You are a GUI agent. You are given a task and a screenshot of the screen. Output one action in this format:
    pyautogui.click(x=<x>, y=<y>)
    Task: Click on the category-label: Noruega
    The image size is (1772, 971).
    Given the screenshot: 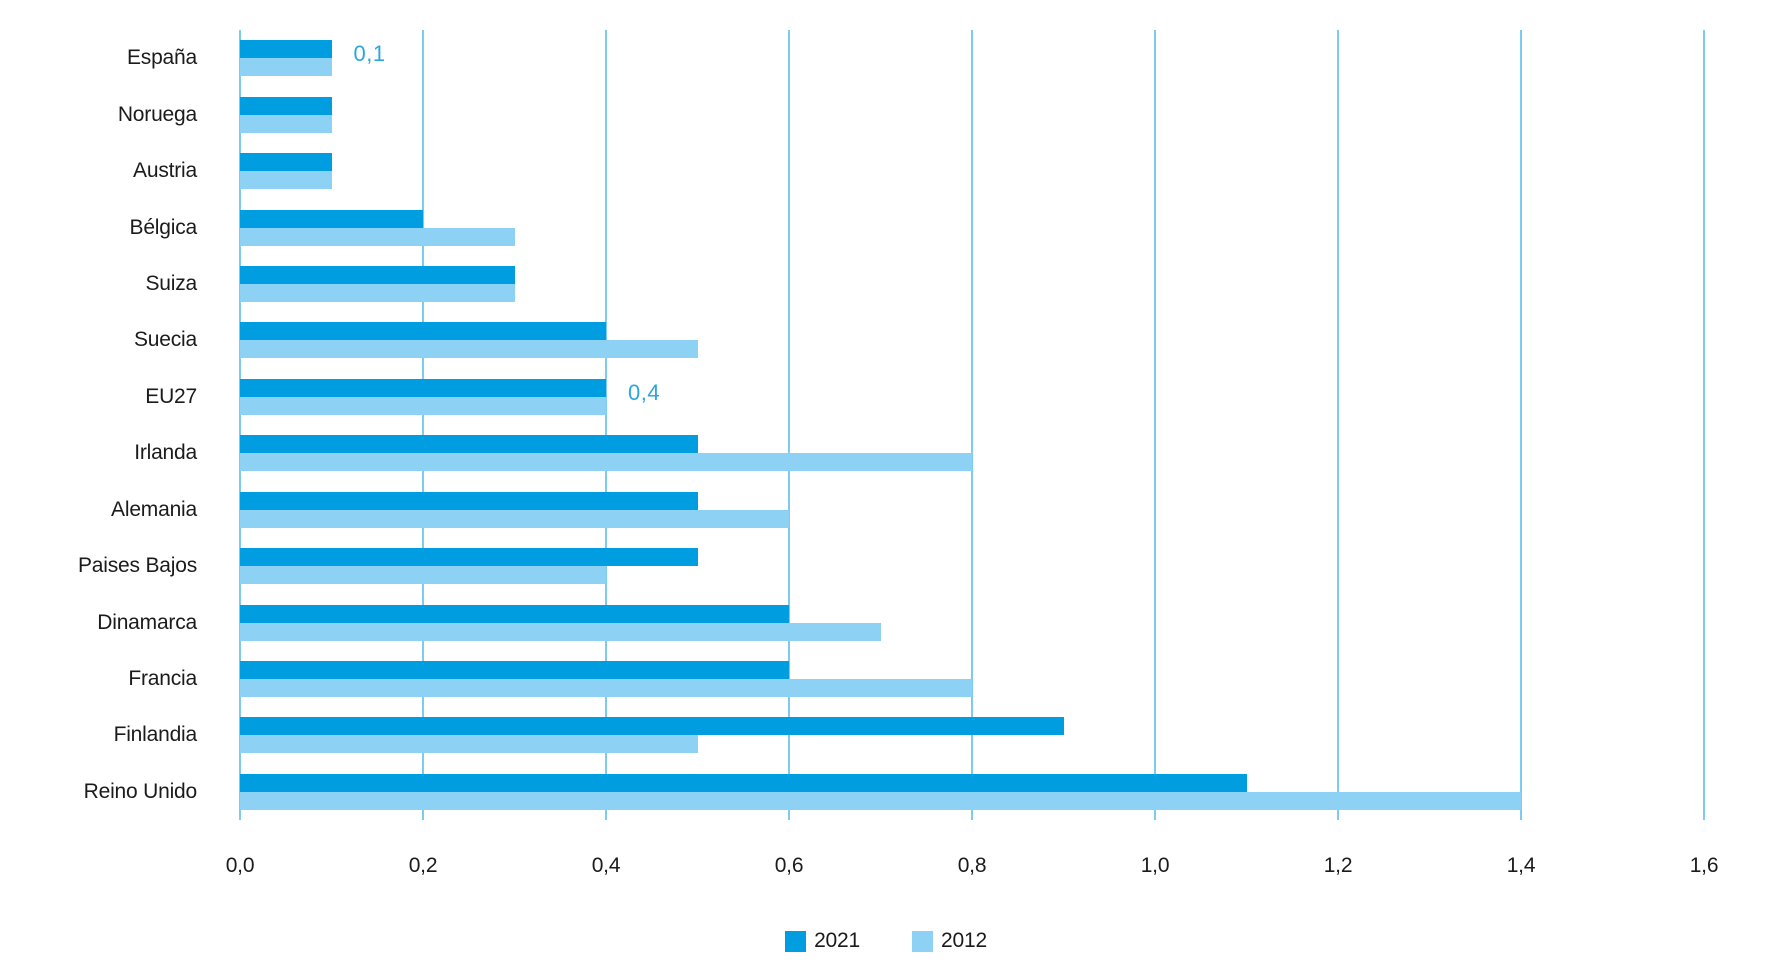 What is the action you would take?
    pyautogui.click(x=157, y=114)
    